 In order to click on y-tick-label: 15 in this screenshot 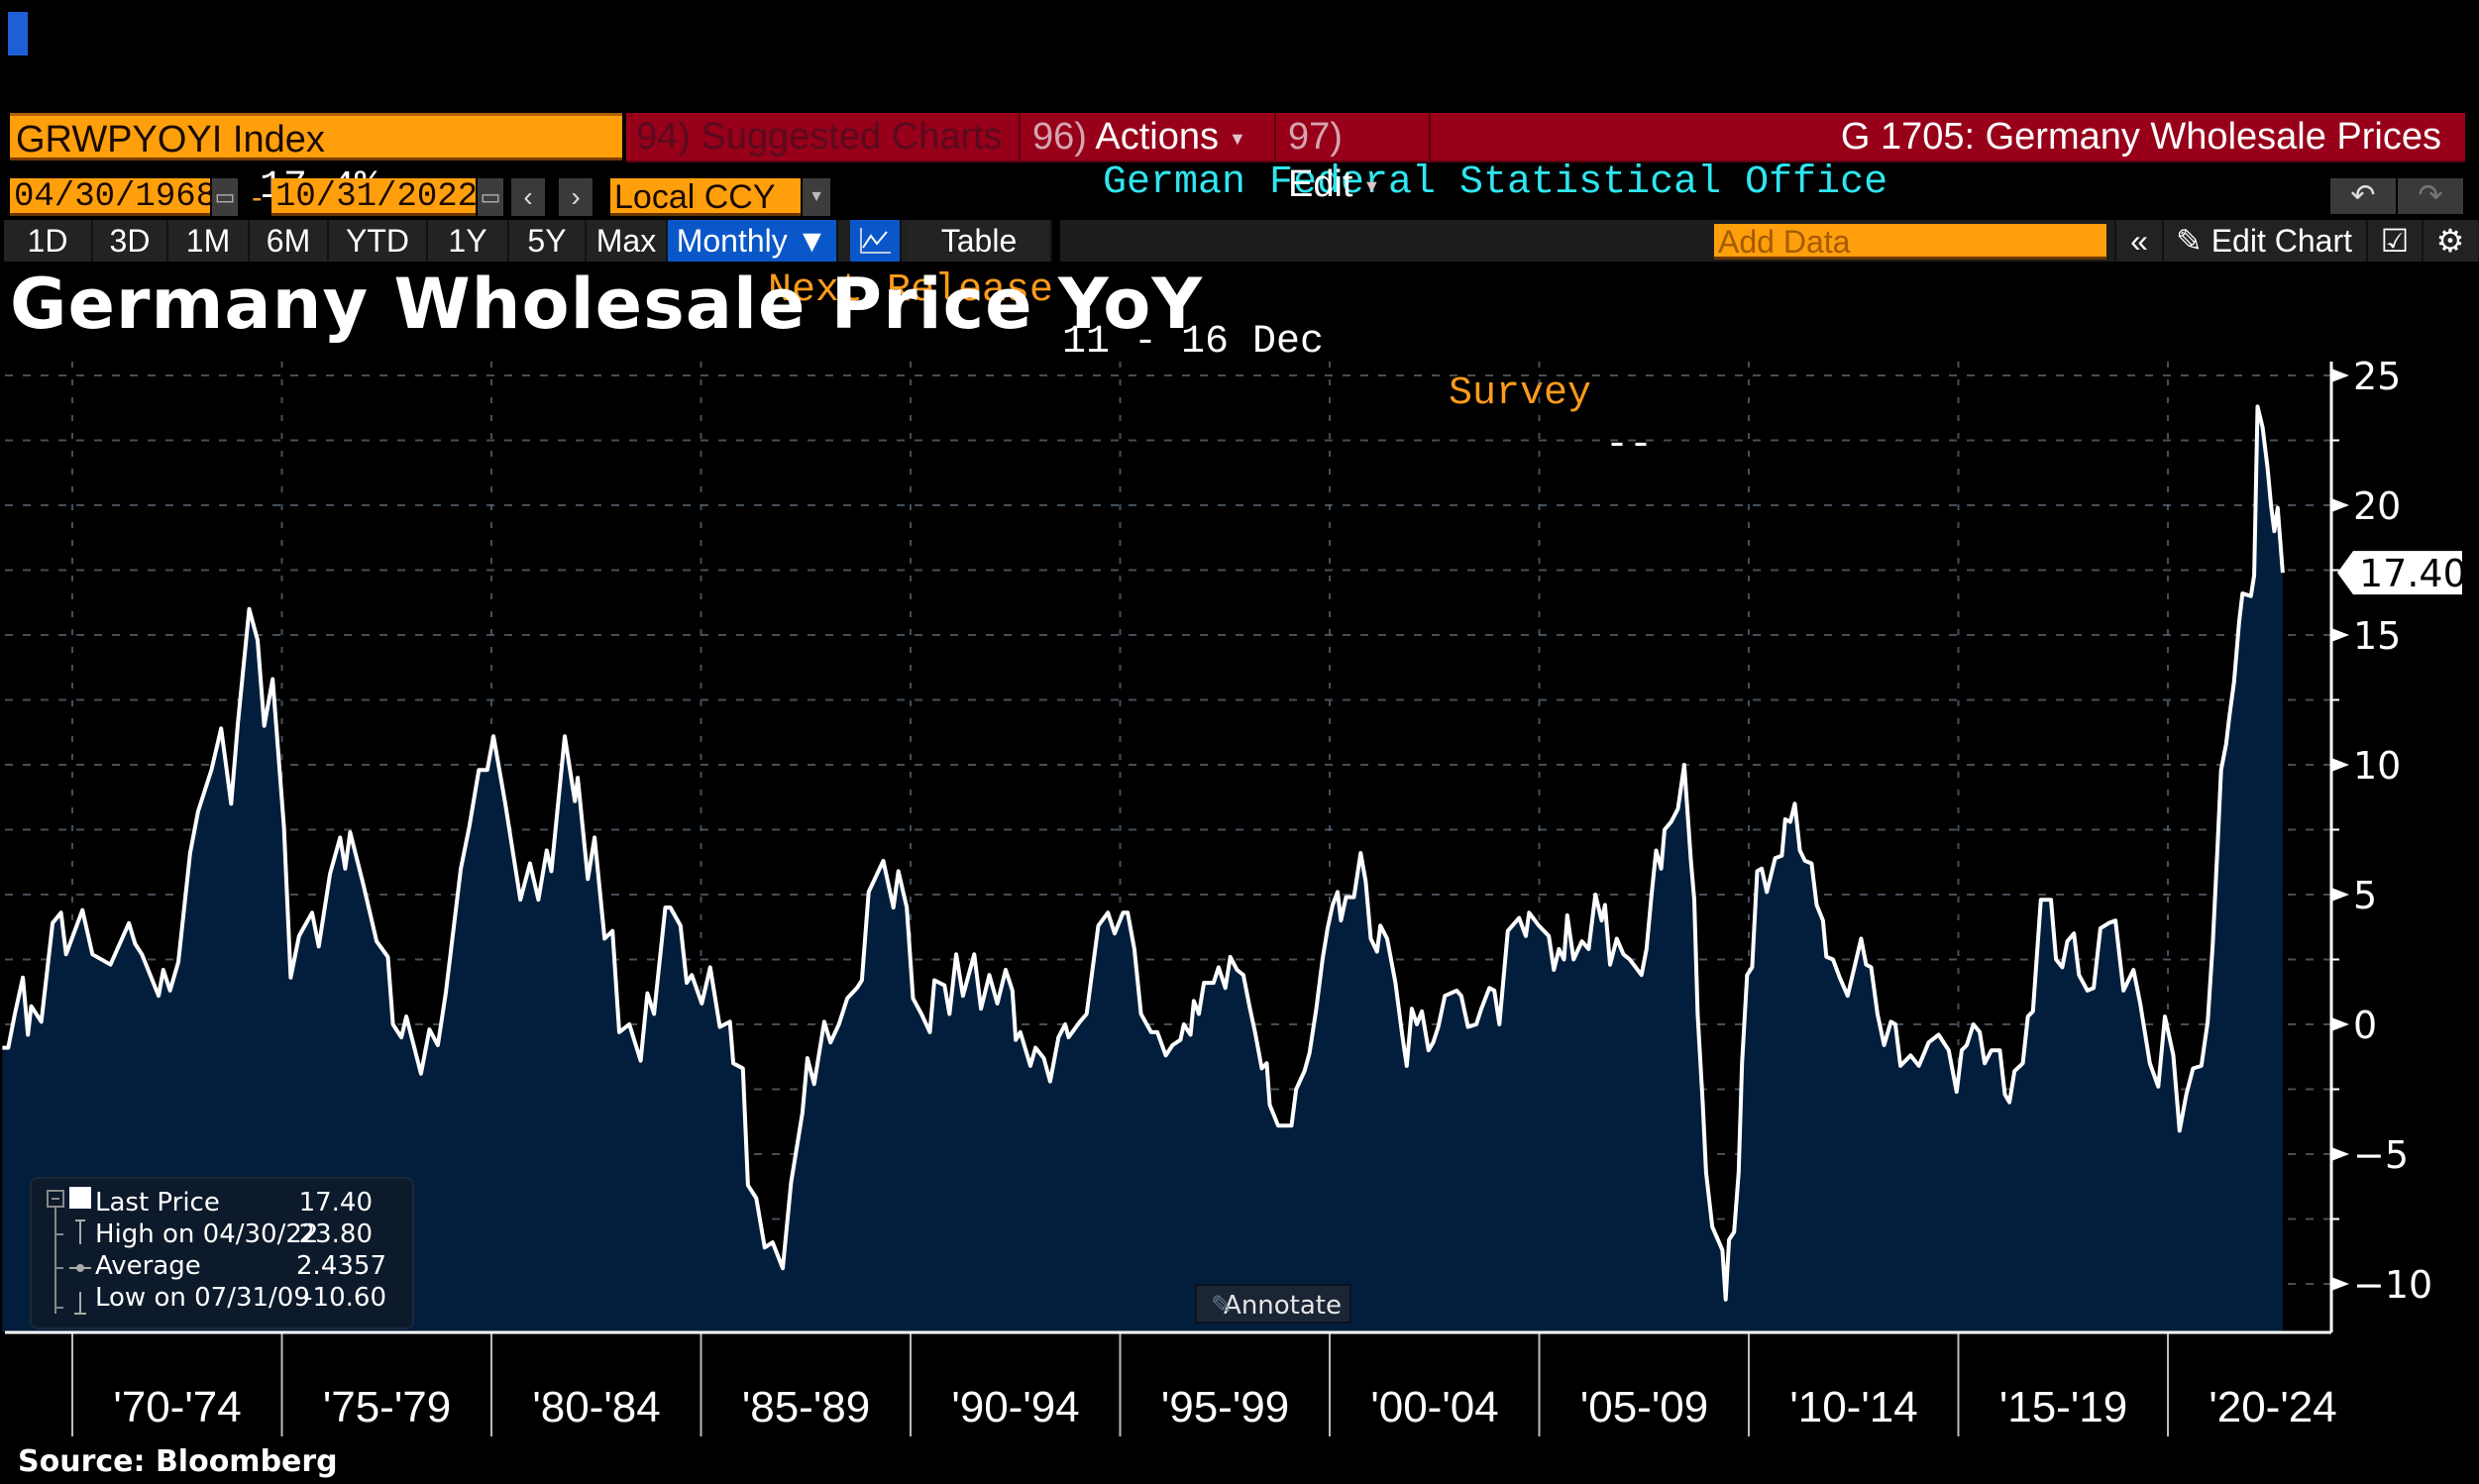, I will do `click(2377, 636)`.